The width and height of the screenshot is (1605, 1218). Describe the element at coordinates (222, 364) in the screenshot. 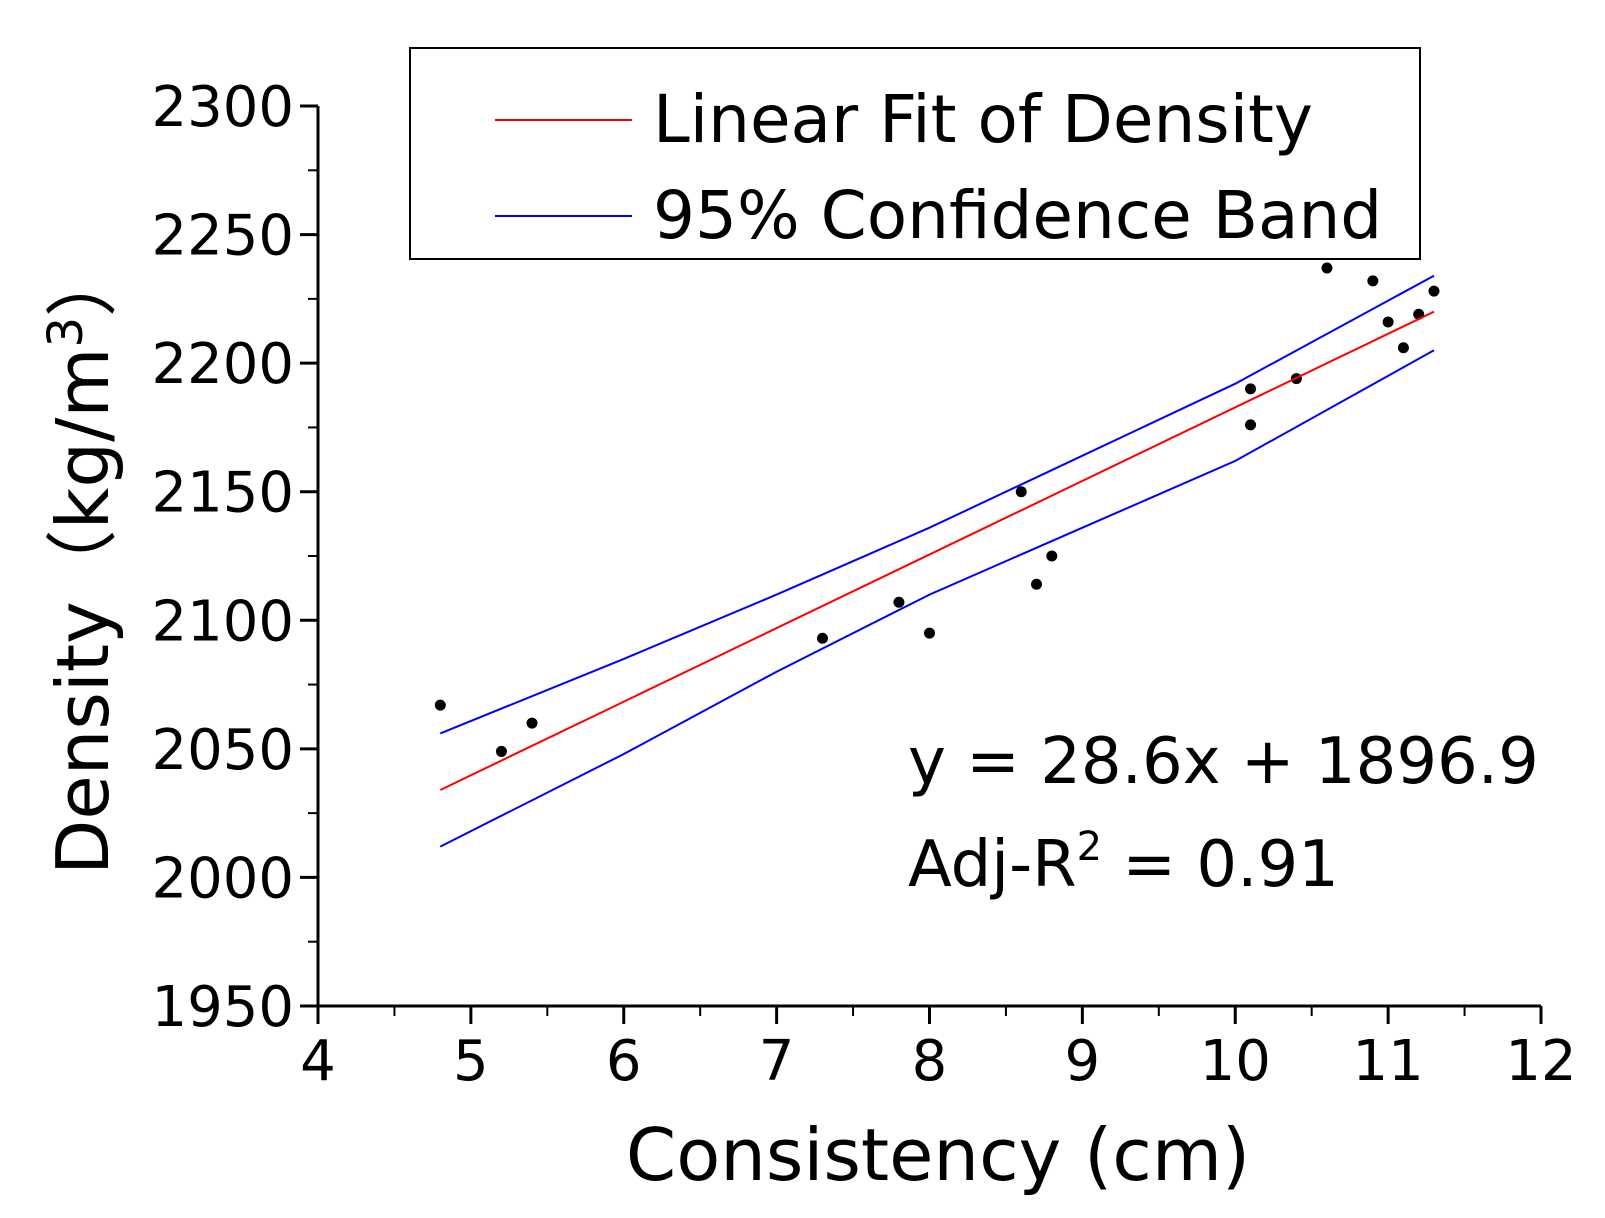

I see `y-tick-label: 2200` at that location.